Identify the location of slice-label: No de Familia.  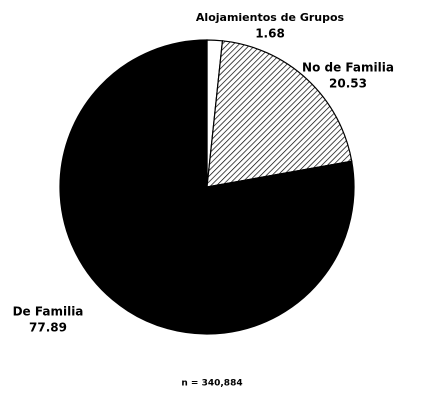
(348, 68).